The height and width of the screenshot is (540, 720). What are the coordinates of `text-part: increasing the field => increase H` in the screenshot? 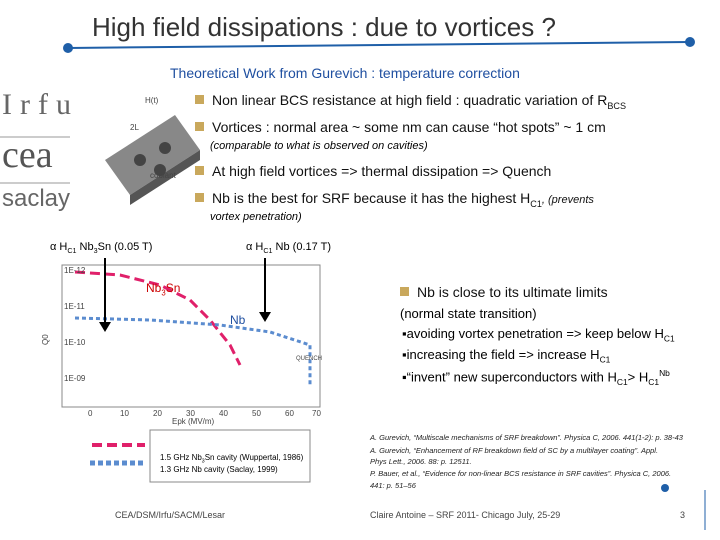 It's located at (503, 354).